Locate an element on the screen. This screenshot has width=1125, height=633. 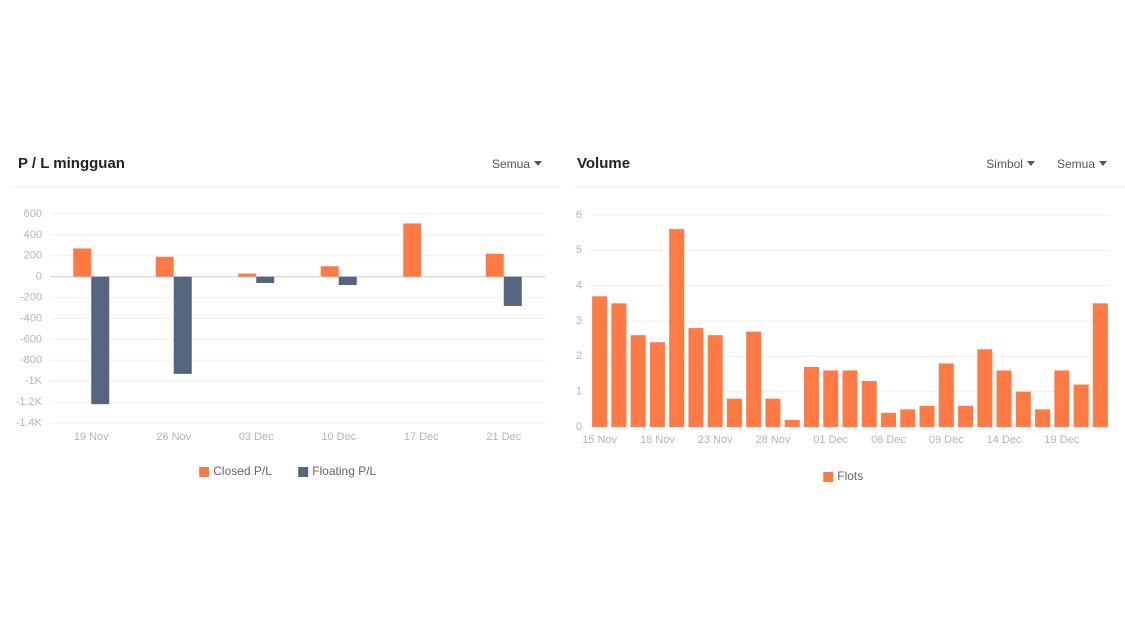
y-tick-label: 5 is located at coordinates (579, 250).